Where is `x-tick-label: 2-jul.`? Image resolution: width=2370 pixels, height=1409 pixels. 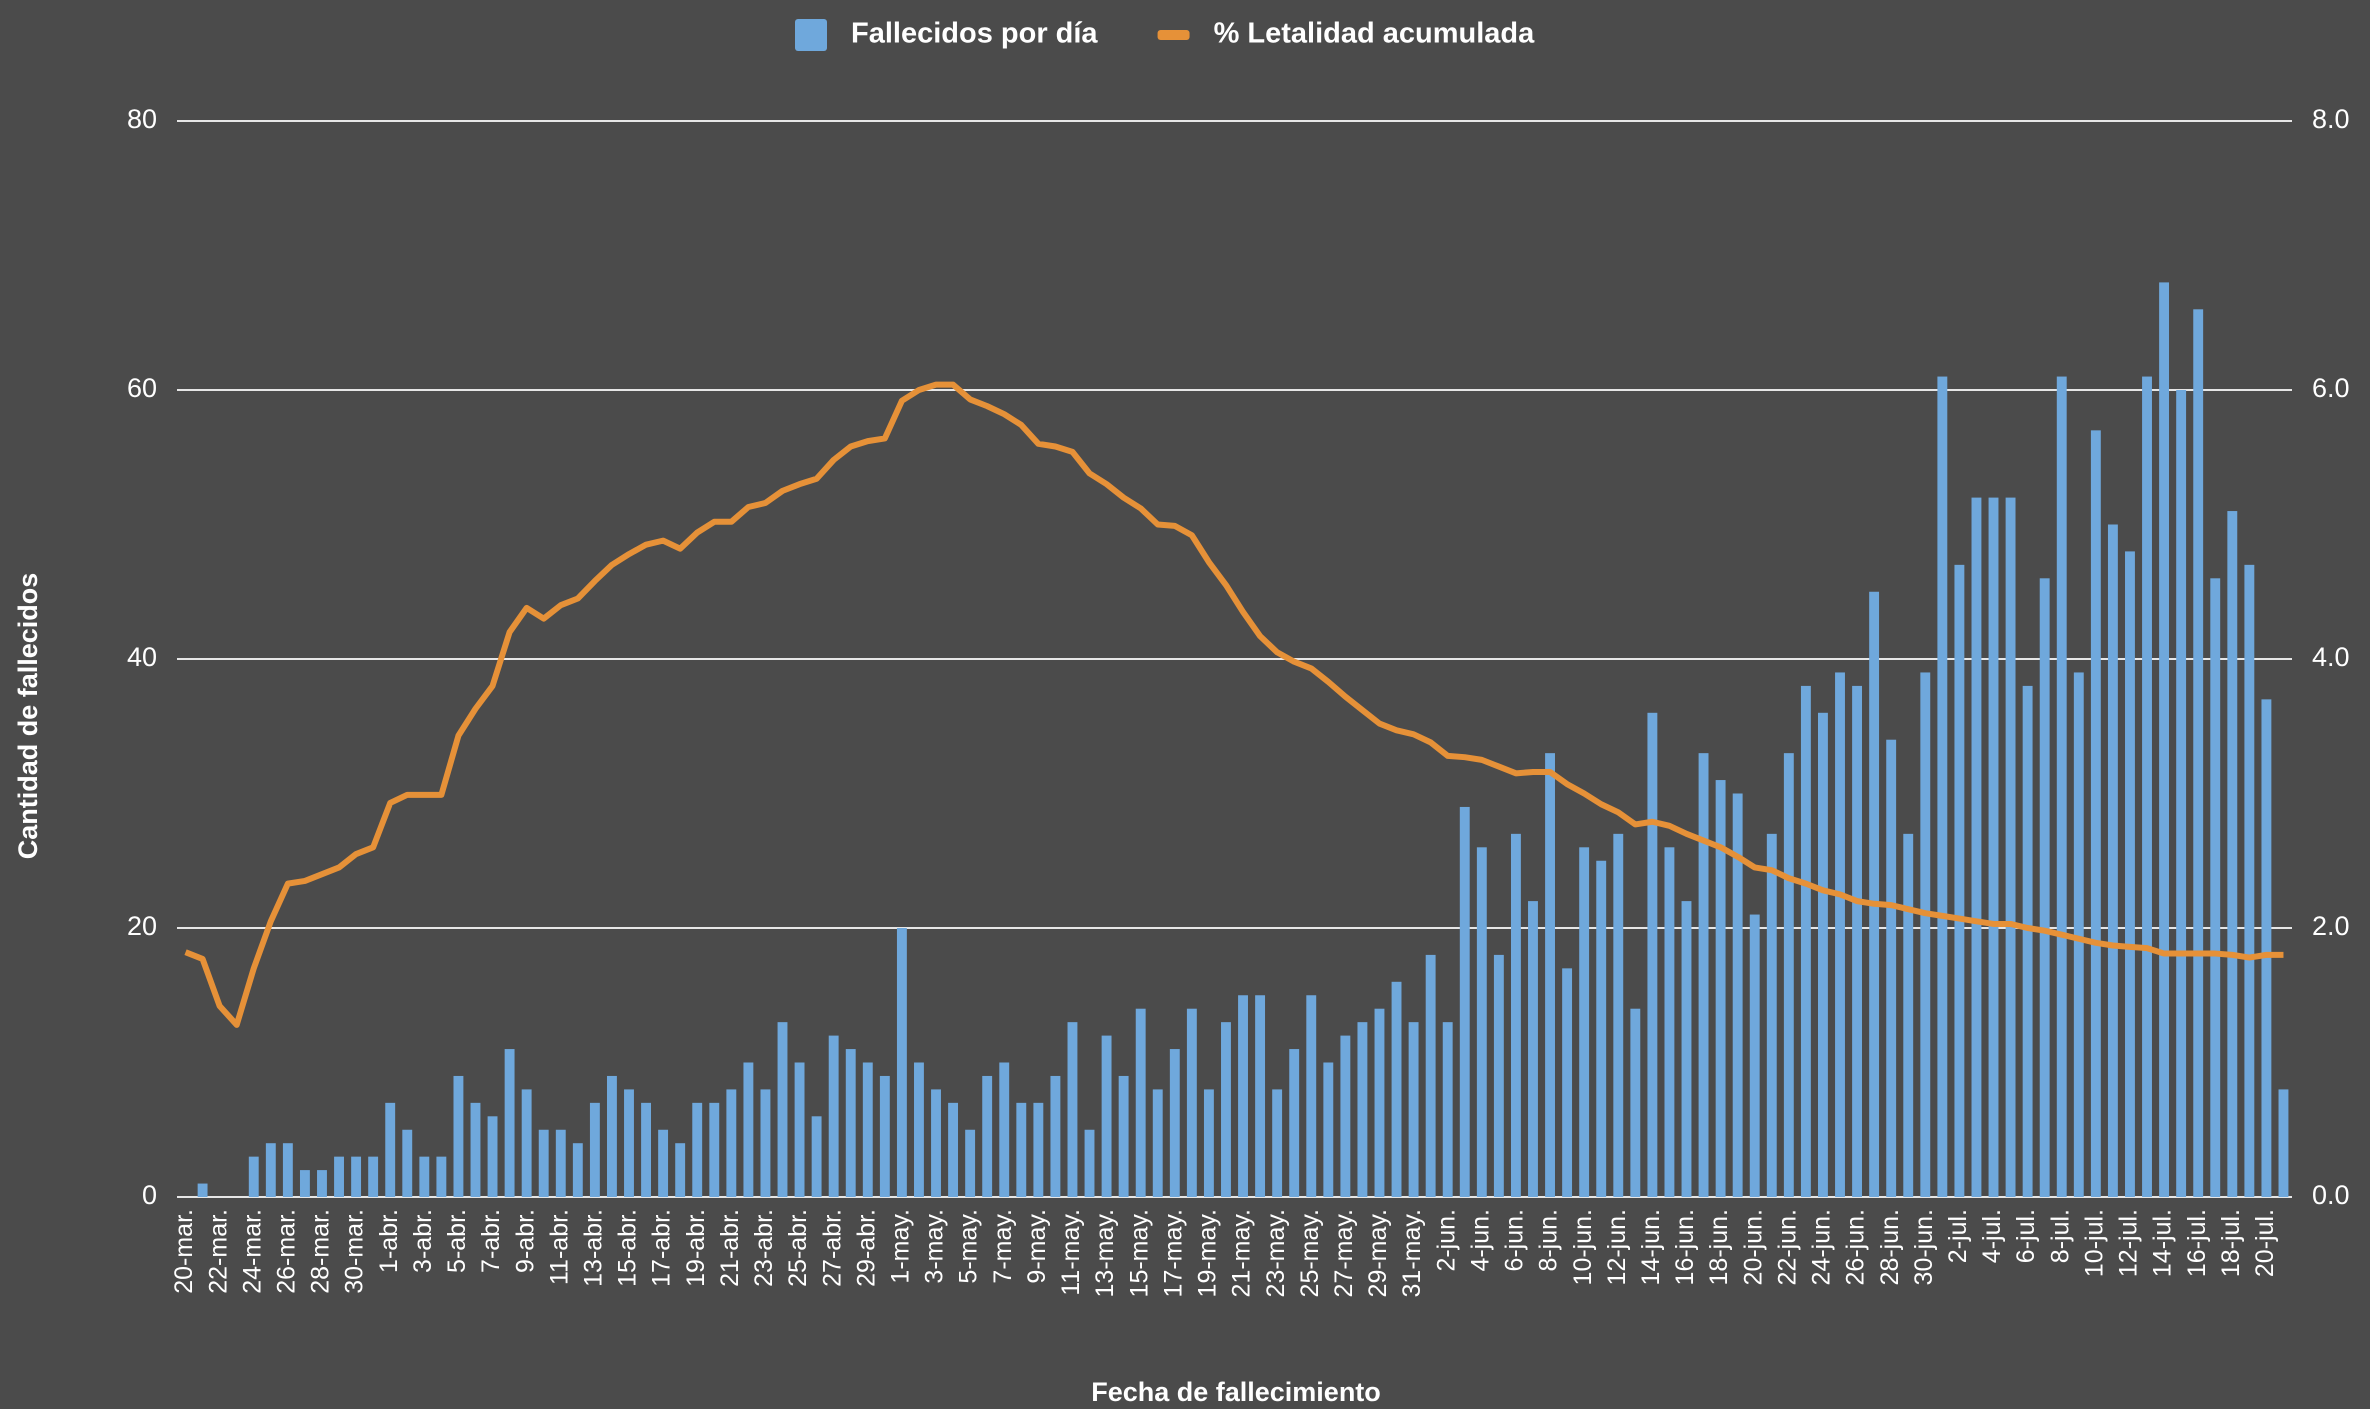 x-tick-label: 2-jul. is located at coordinates (1958, 1236).